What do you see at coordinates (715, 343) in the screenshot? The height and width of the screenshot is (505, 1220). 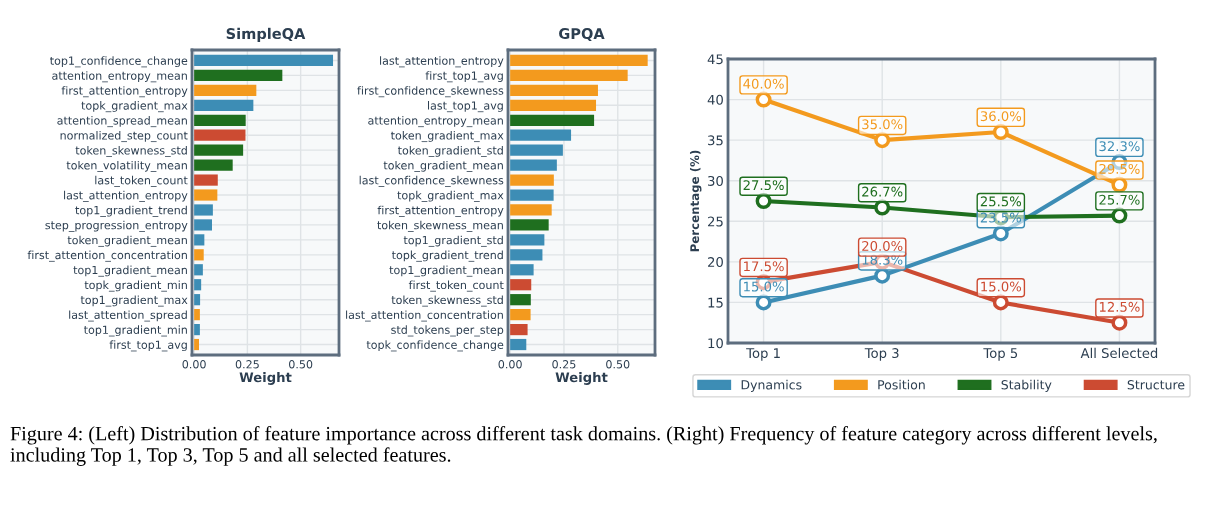 I see `y-tick-label: 10` at bounding box center [715, 343].